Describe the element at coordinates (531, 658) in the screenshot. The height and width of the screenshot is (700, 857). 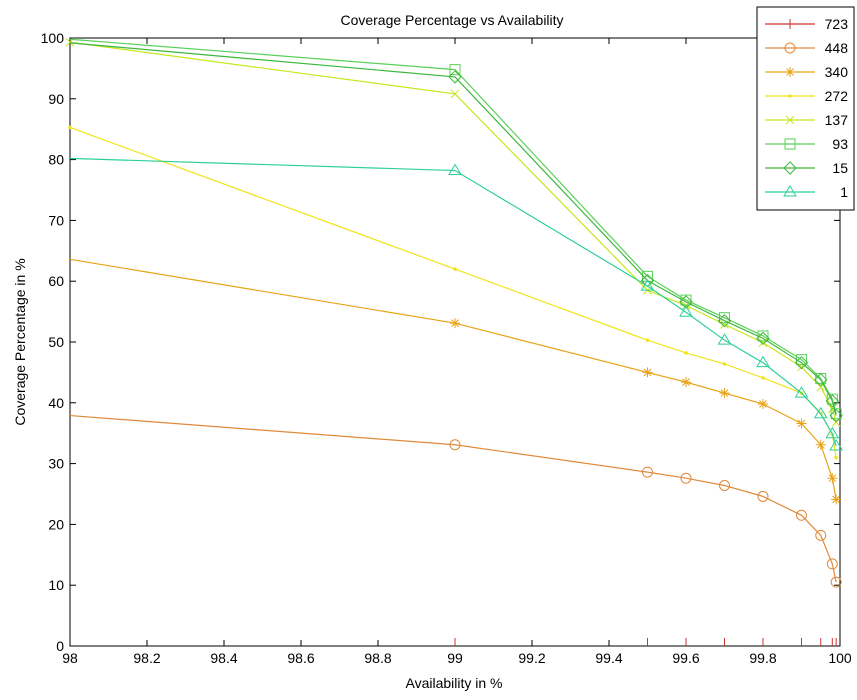
I see `x-tick-label: 99.2` at that location.